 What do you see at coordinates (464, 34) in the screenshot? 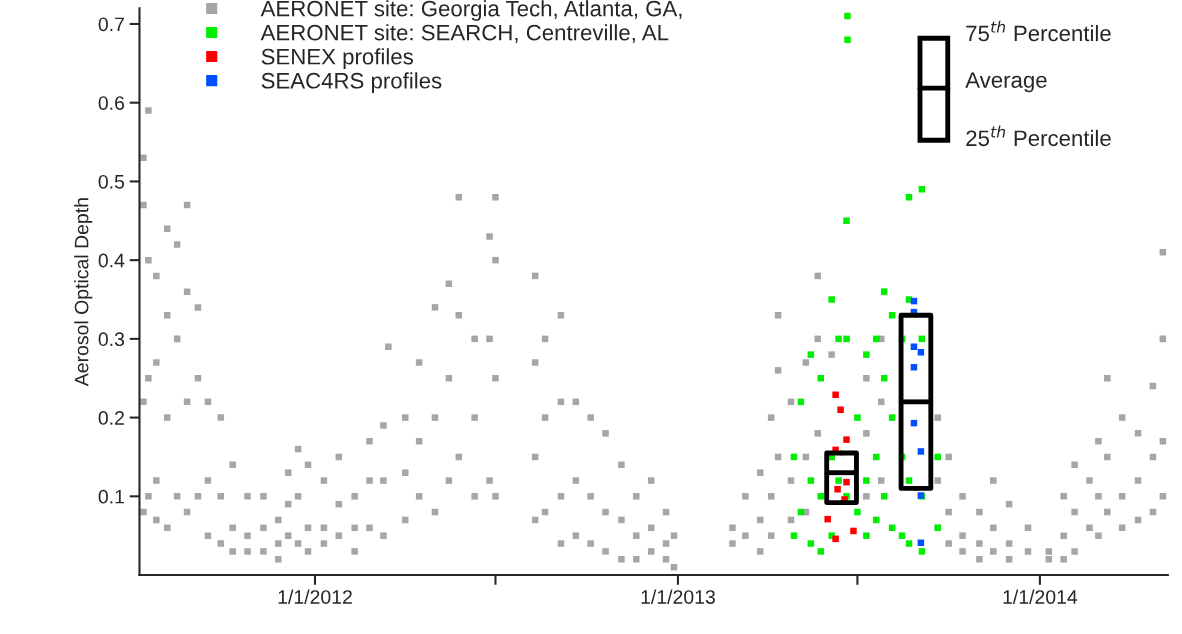
I see `legend-label: AERONET site: SEARCH, Centreville, AL` at bounding box center [464, 34].